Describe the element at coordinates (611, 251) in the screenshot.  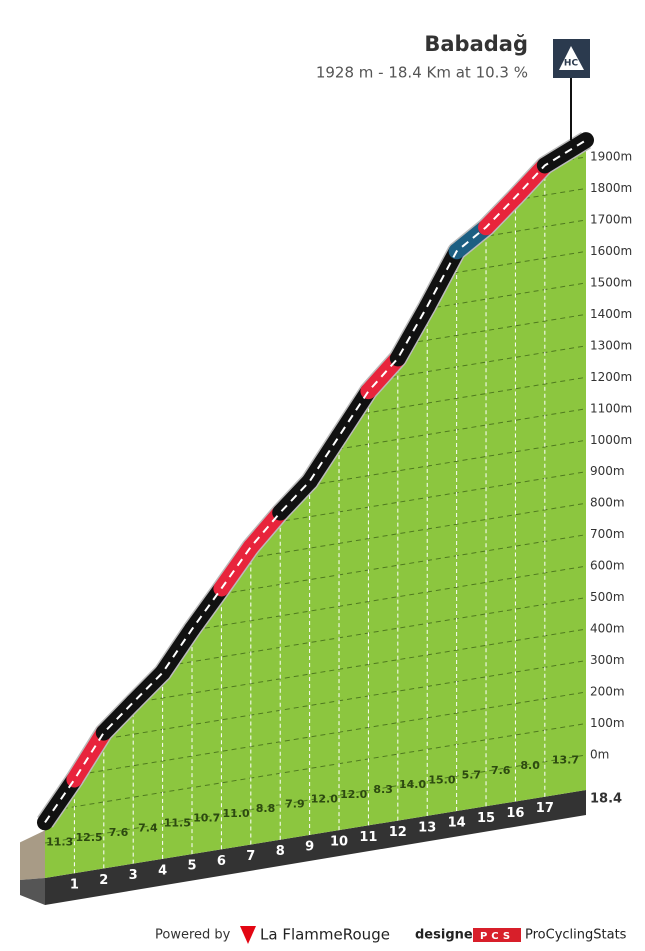
I see `y-tick-label: 1600m` at that location.